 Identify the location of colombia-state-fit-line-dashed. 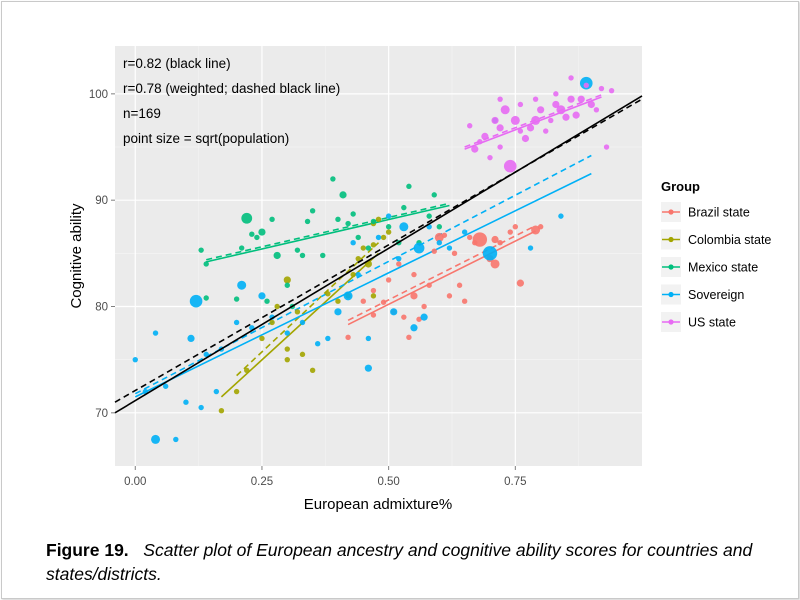
(308, 309).